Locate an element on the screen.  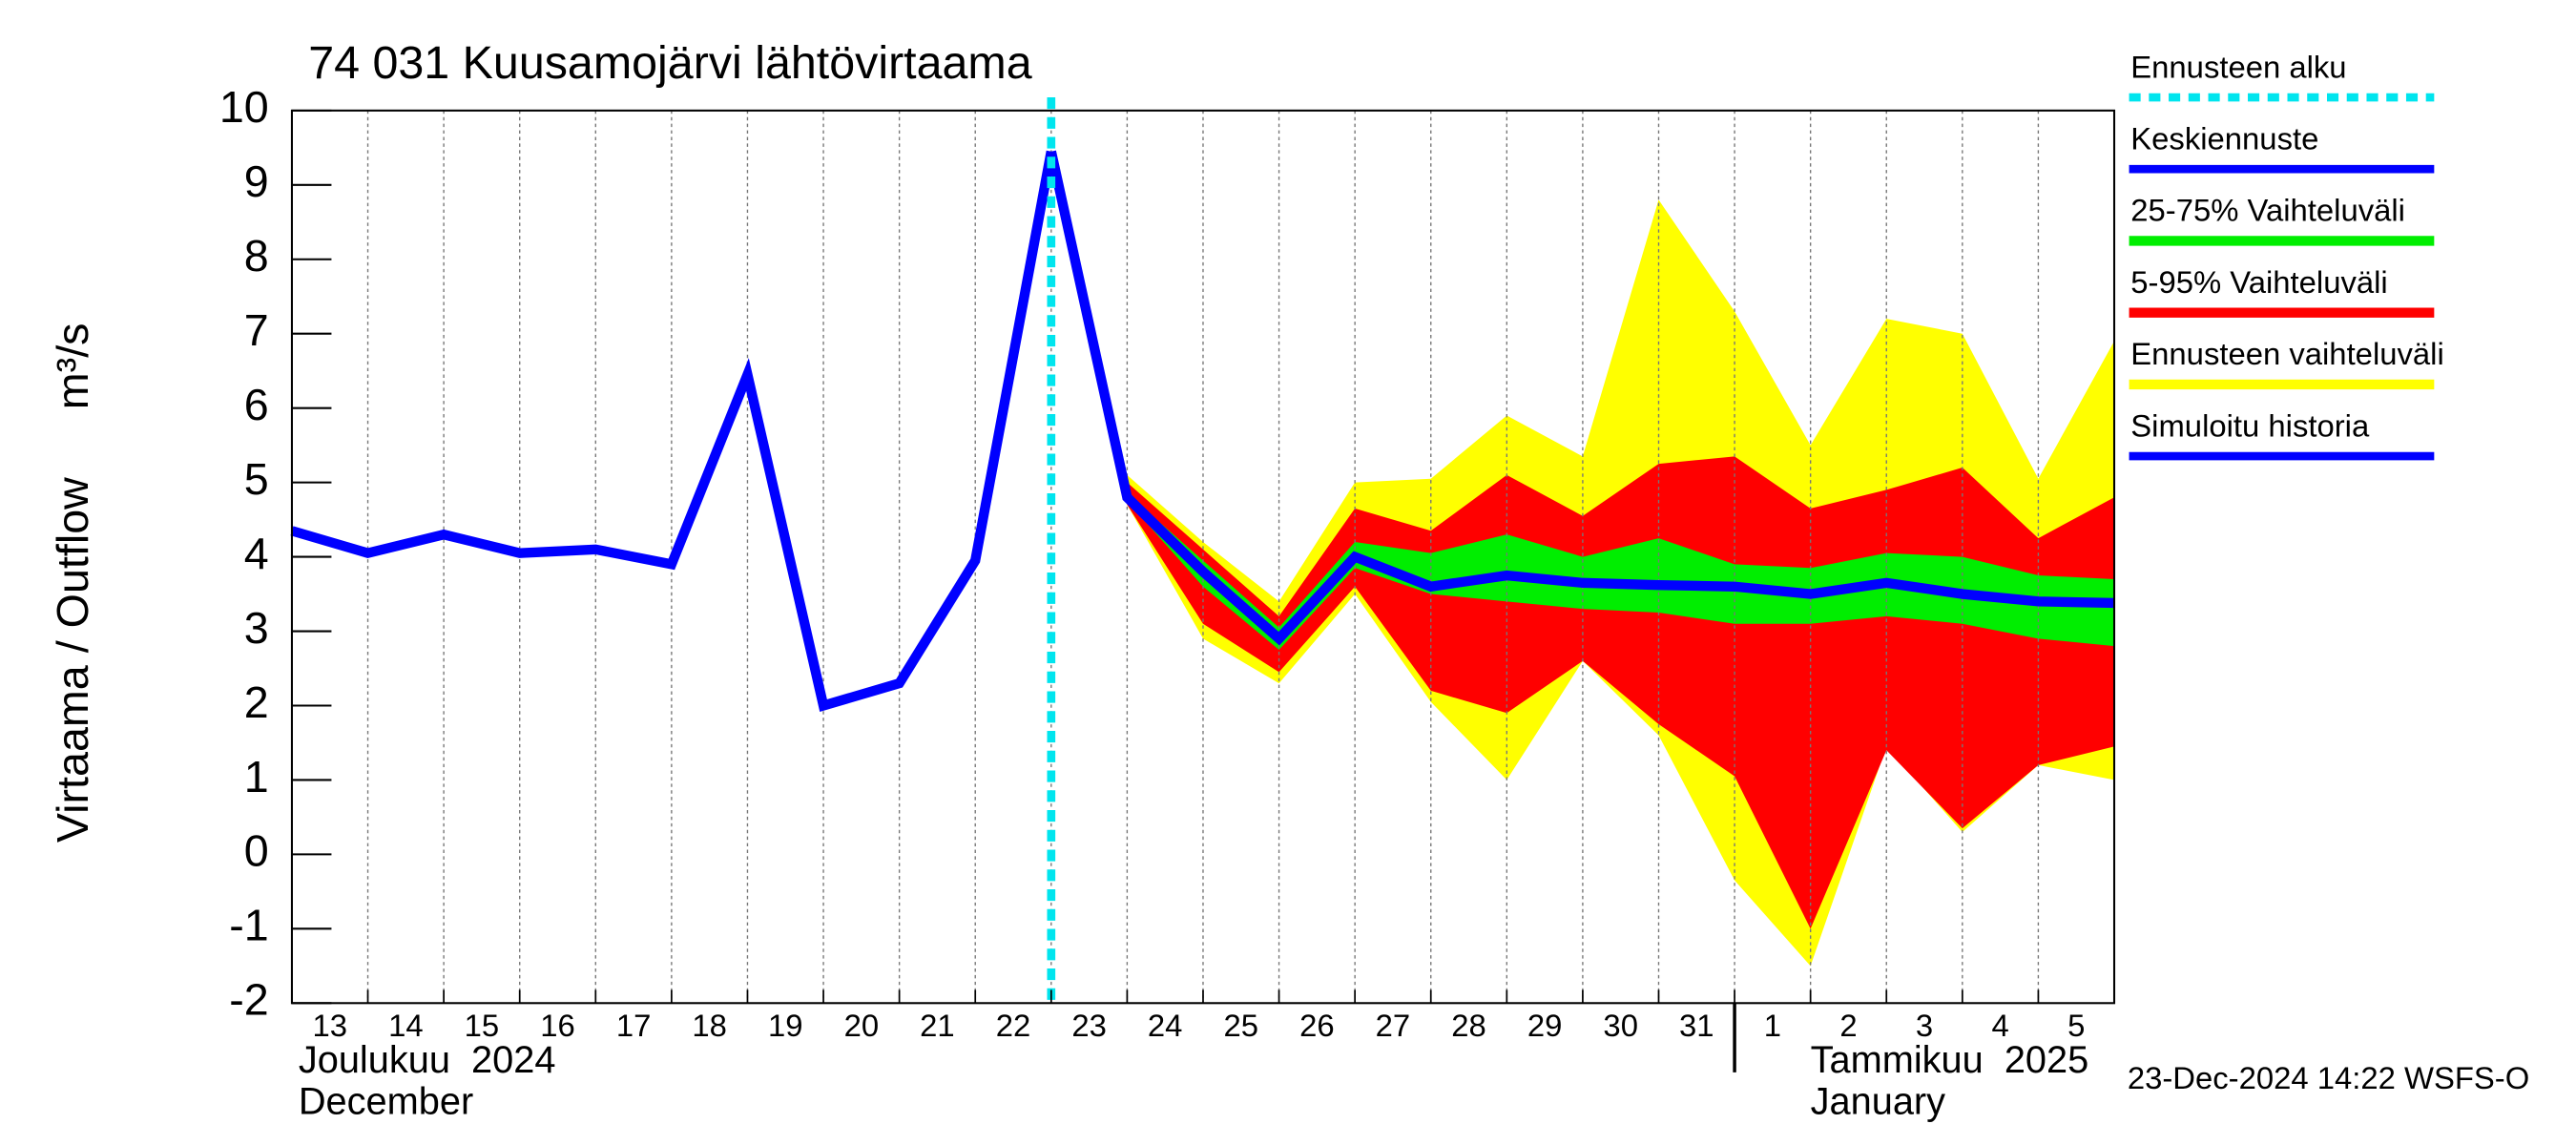
x-tick-label: 2 is located at coordinates (1848, 1025).